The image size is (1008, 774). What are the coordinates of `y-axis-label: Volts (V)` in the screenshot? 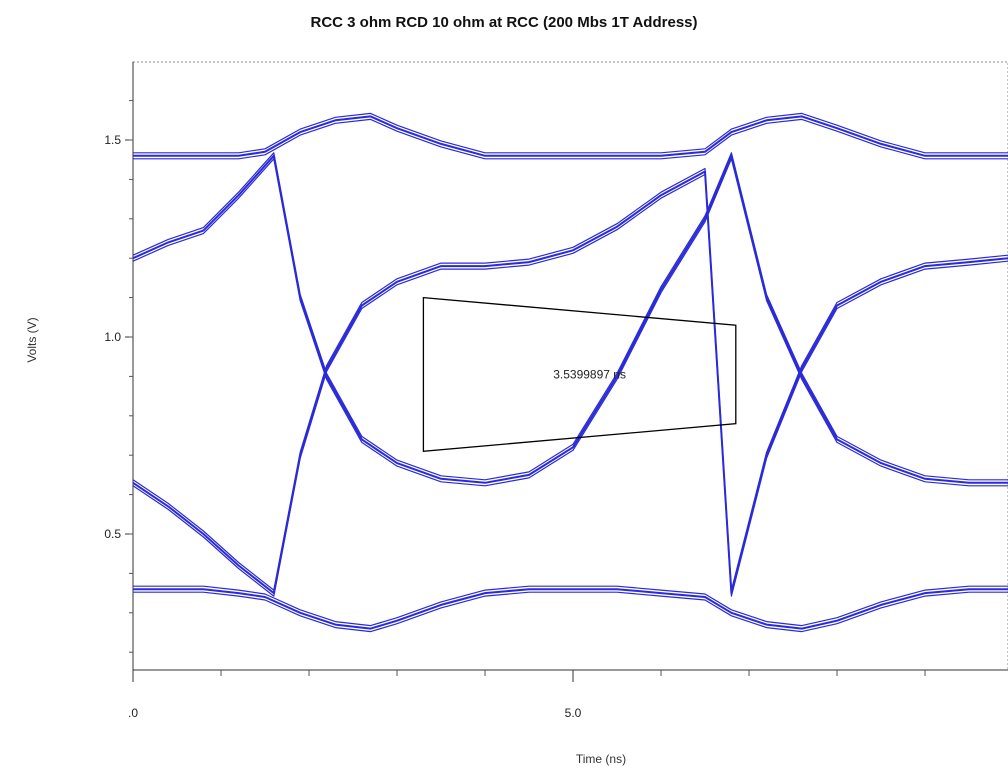 It's located at (32, 339).